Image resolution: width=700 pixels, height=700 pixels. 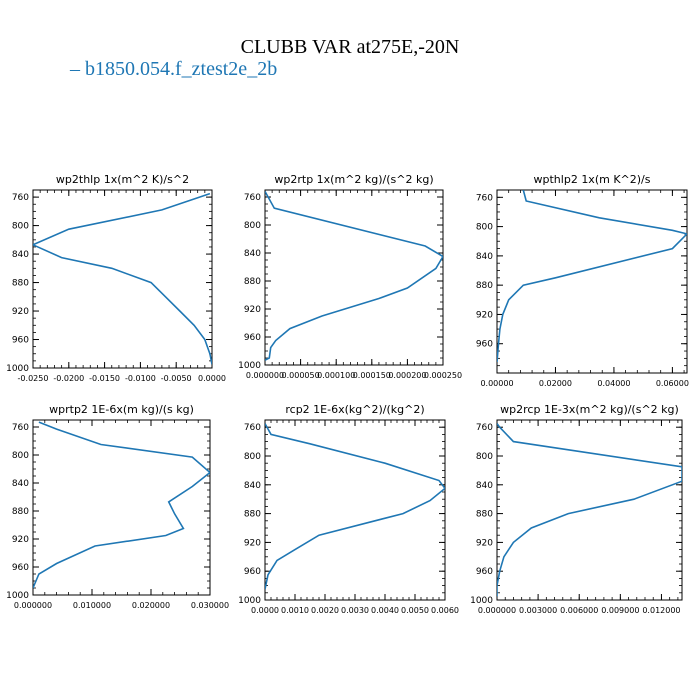 I want to click on figure-title: CLUBB VAR at275E,-20N, so click(x=350, y=47).